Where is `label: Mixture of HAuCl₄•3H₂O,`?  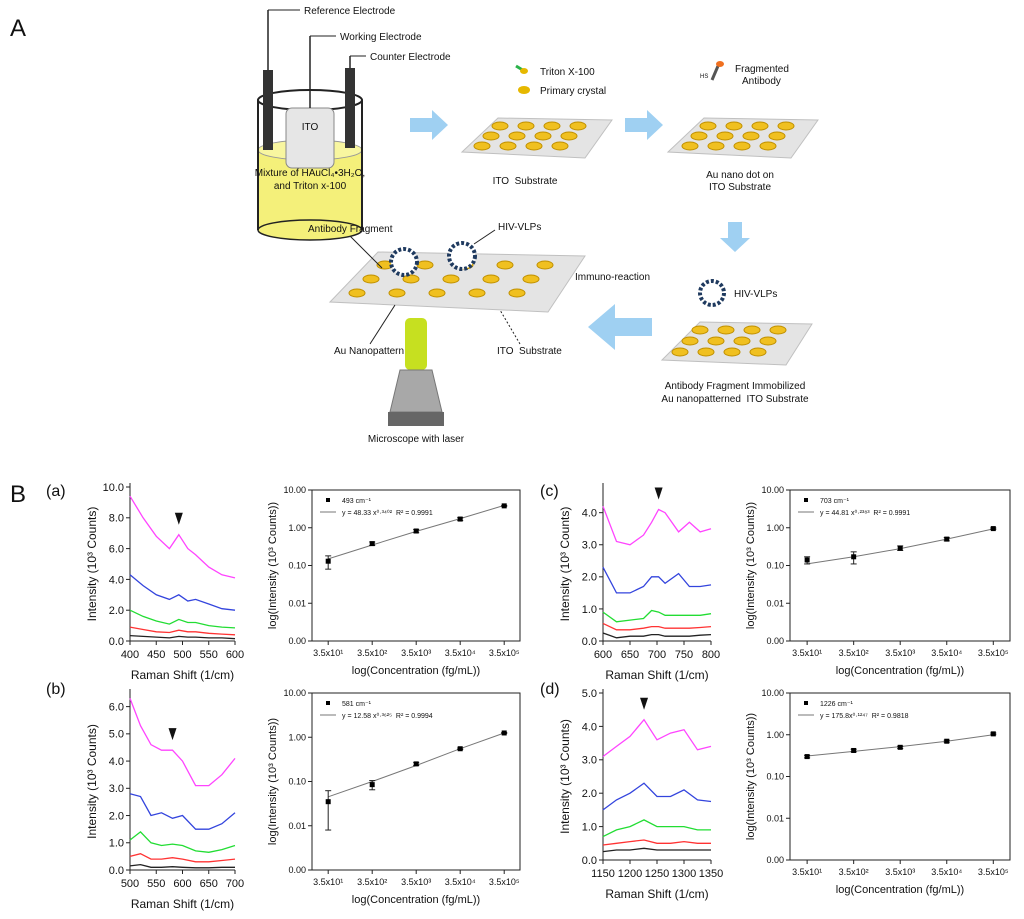 label: Mixture of HAuCl₄•3H₂O, is located at coordinates (310, 173).